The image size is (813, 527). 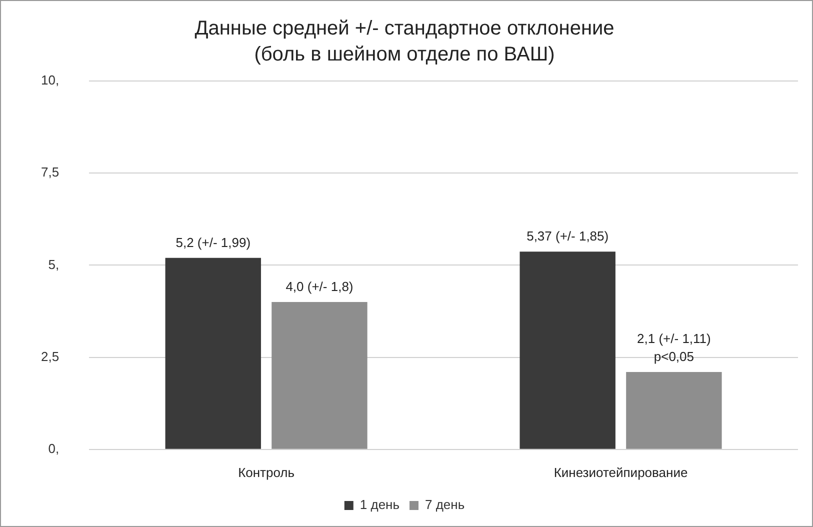 I want to click on annotation: p<0,05, so click(x=674, y=356).